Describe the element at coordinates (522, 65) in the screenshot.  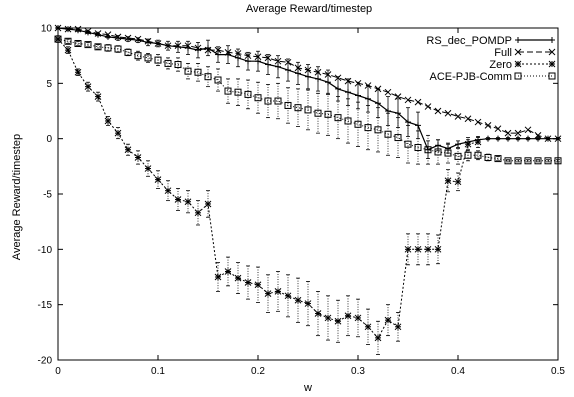
I see `legend-entry: Zero` at that location.